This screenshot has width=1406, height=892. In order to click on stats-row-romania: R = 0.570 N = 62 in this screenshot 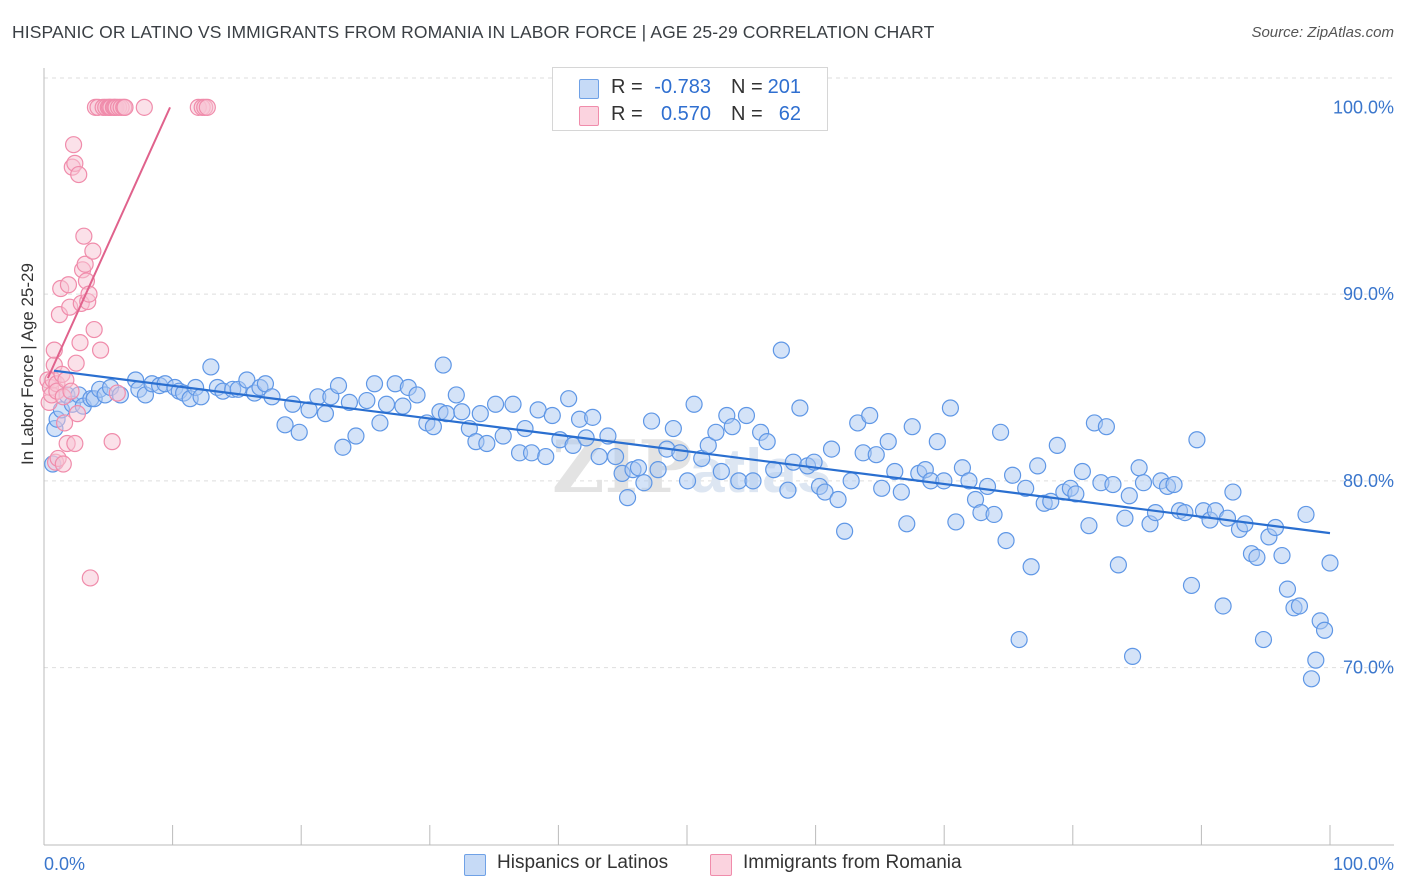, I will do `click(690, 116)`.